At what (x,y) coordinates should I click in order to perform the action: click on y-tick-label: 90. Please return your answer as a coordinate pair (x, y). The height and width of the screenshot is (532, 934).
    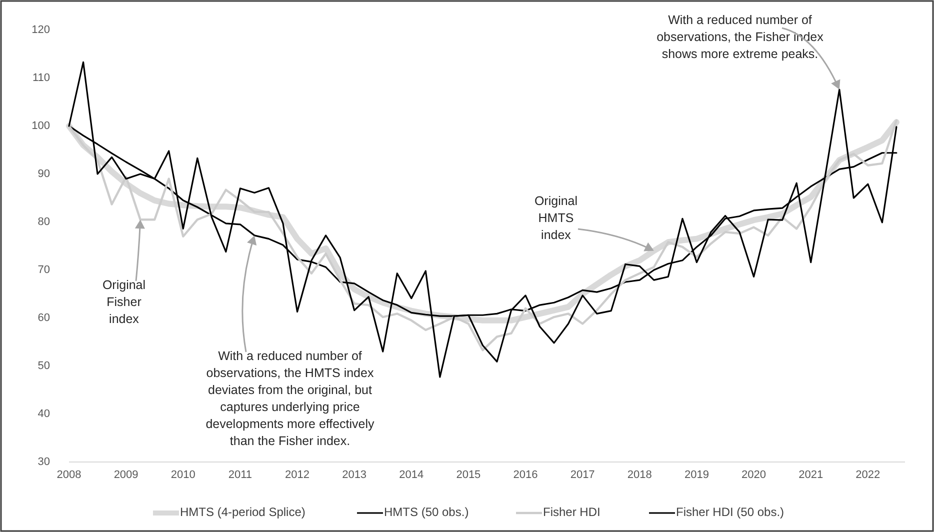
    Looking at the image, I should click on (44, 174).